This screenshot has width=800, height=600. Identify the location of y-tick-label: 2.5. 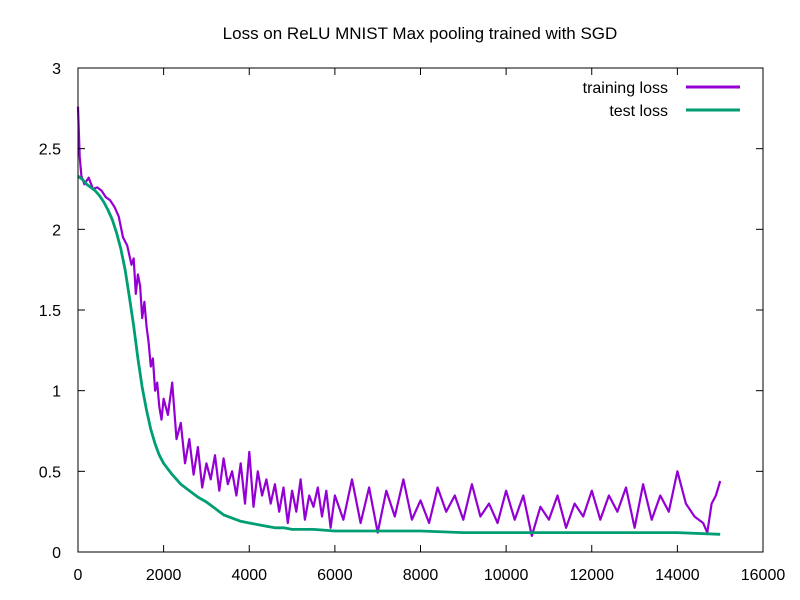
(50, 150).